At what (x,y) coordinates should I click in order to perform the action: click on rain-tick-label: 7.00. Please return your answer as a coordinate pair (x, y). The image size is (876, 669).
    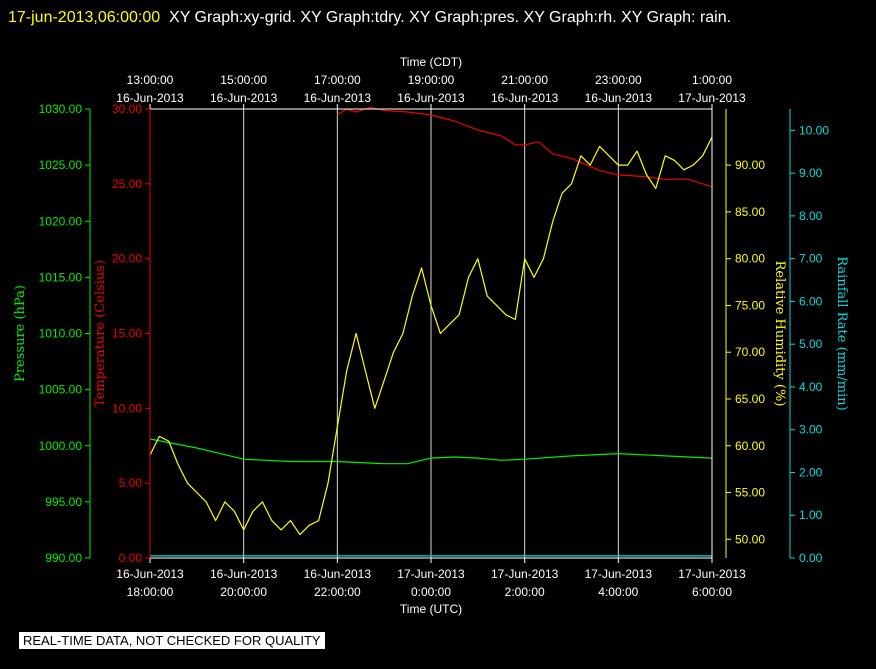
    Looking at the image, I should click on (811, 259).